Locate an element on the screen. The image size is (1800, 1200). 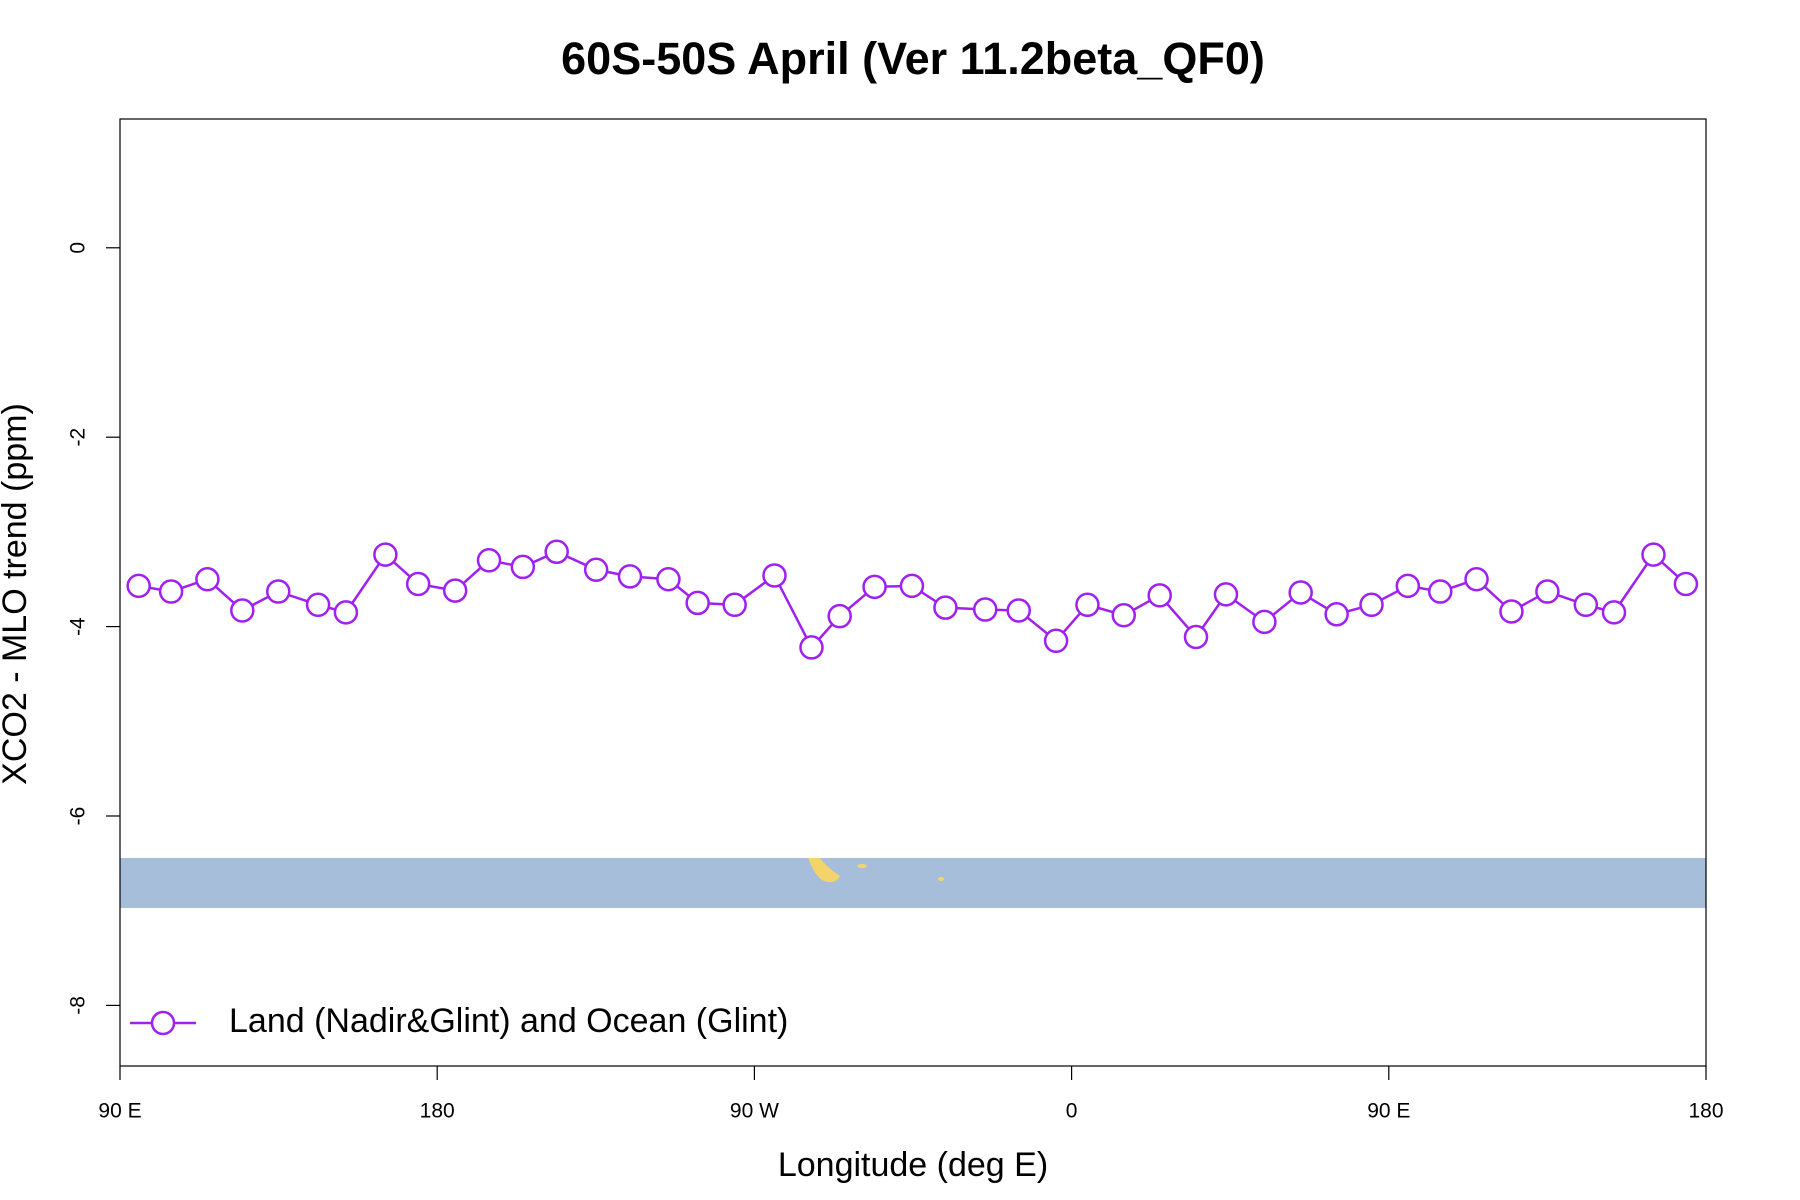
y-tick-label: -2 is located at coordinates (78, 437).